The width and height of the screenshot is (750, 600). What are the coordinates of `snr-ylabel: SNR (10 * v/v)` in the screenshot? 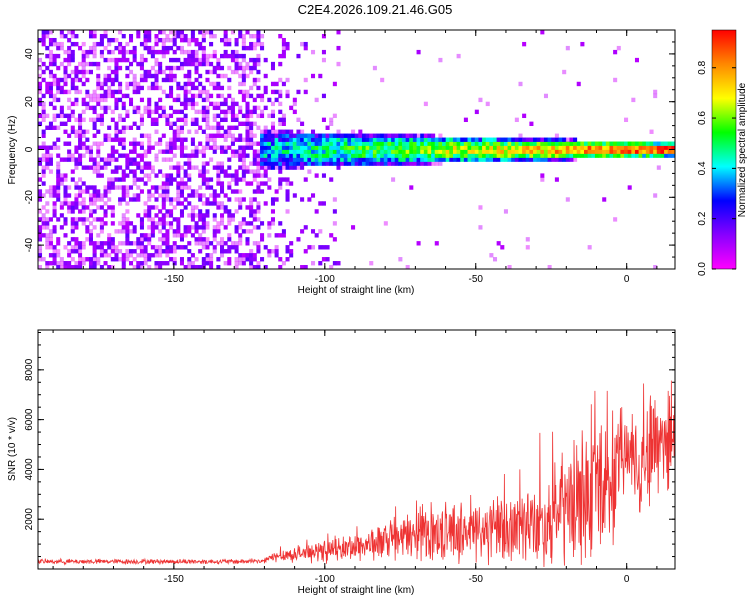 It's located at (12, 449).